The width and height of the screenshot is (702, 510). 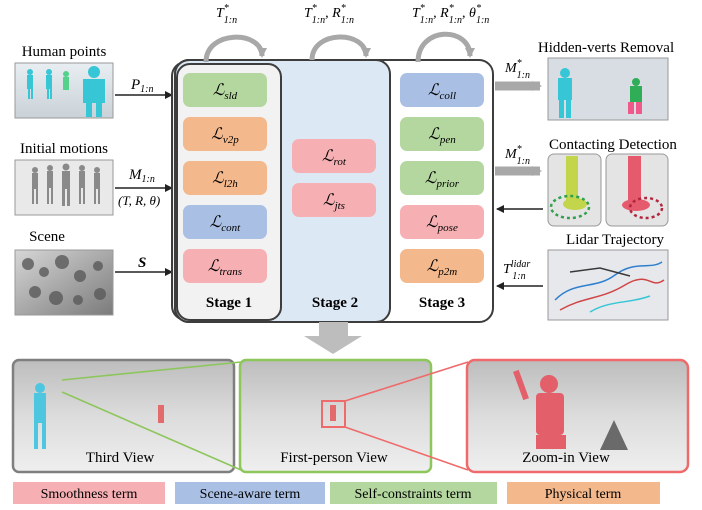 I want to click on loss-l2h-box, so click(x=225, y=178).